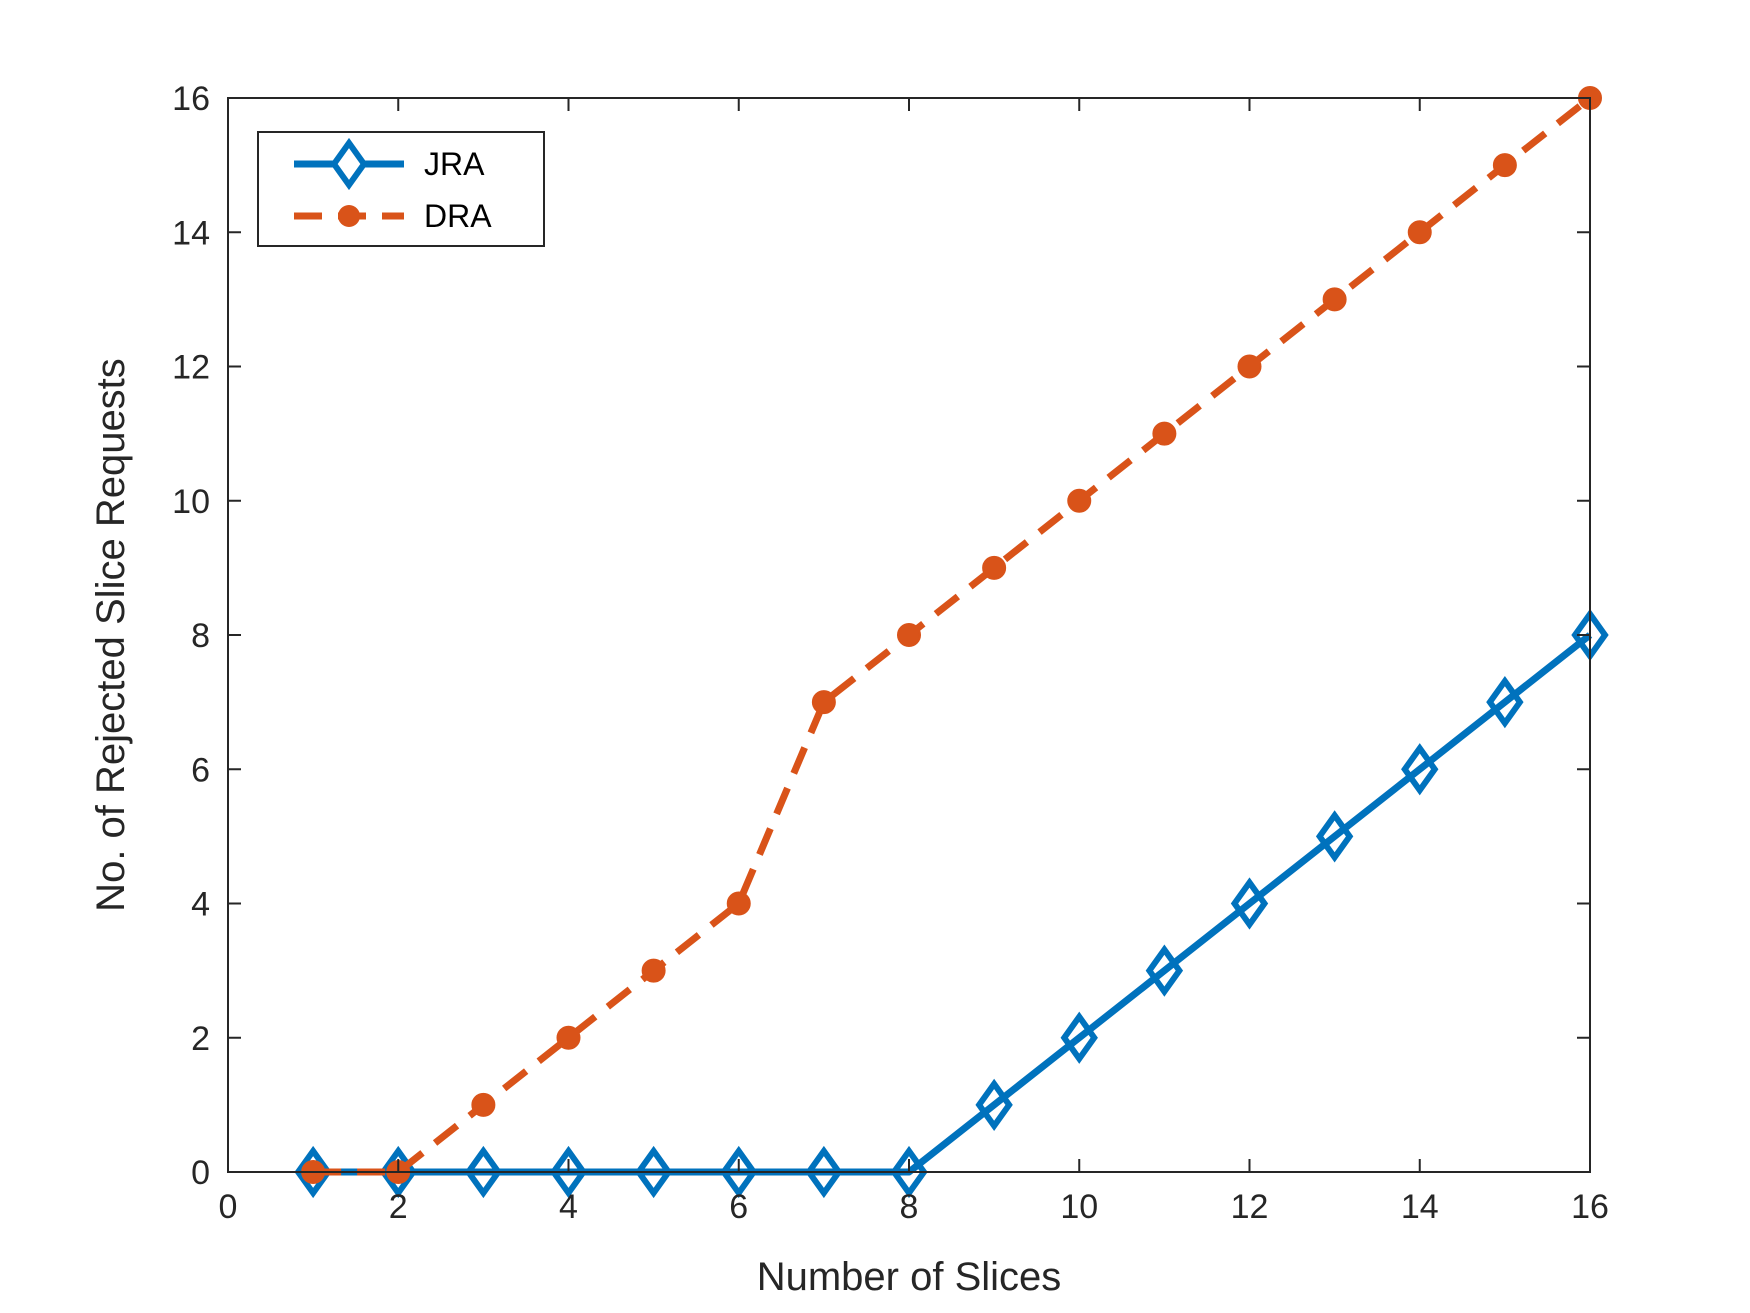  What do you see at coordinates (200, 636) in the screenshot?
I see `y-tick-label: 8` at bounding box center [200, 636].